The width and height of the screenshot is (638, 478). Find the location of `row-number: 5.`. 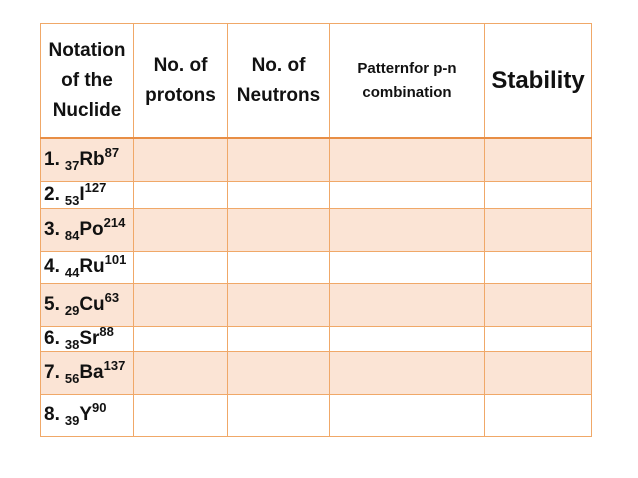

row-number: 5. is located at coordinates (52, 304).